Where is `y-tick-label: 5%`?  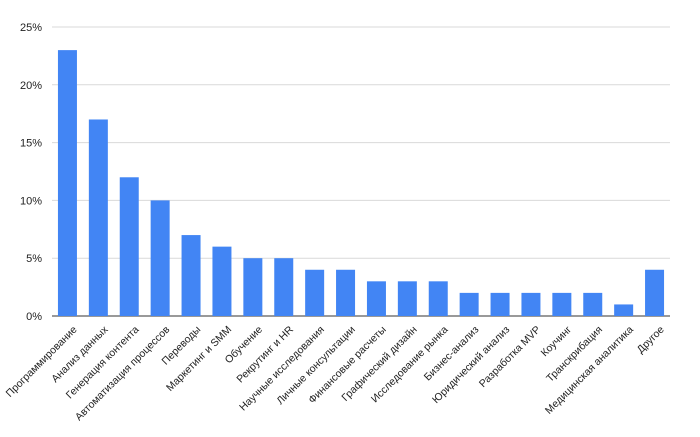
y-tick-label: 5% is located at coordinates (34, 259).